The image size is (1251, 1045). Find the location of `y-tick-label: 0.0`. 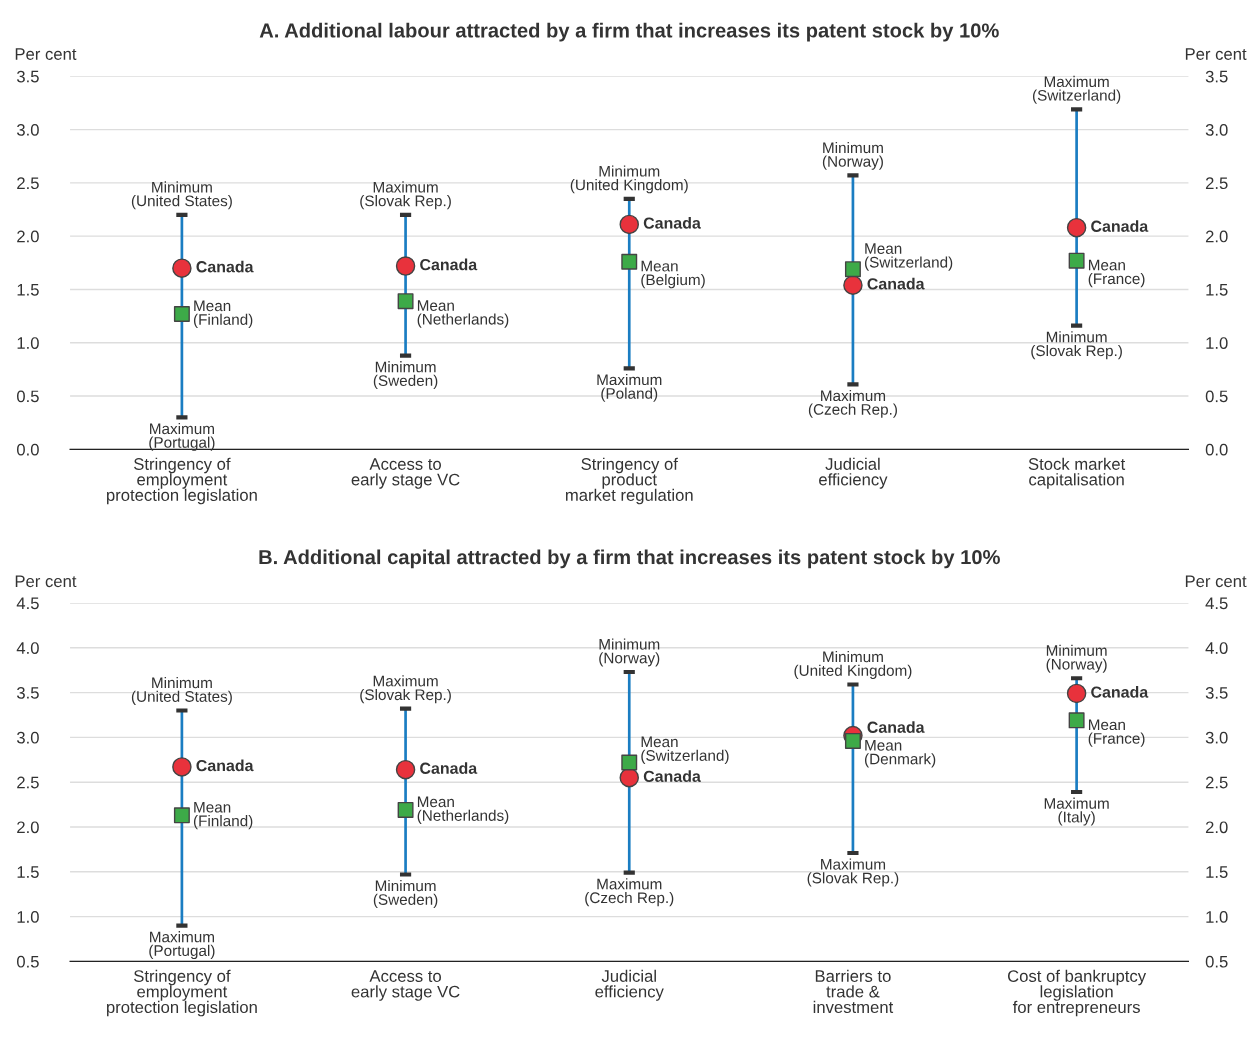

y-tick-label: 0.0 is located at coordinates (27, 449).